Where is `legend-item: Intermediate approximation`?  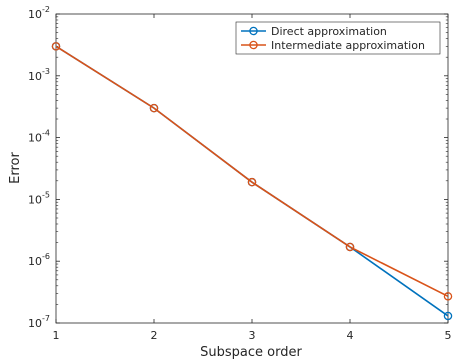 legend-item: Intermediate approximation is located at coordinates (333, 45).